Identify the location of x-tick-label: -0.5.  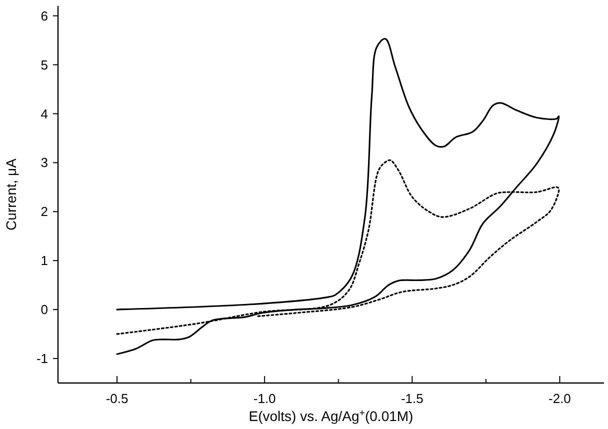
(117, 398).